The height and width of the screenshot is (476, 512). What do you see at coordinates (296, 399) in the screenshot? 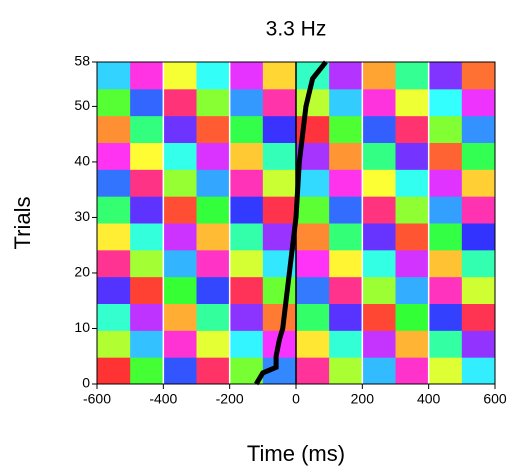
I see `x-tick-label: 0` at bounding box center [296, 399].